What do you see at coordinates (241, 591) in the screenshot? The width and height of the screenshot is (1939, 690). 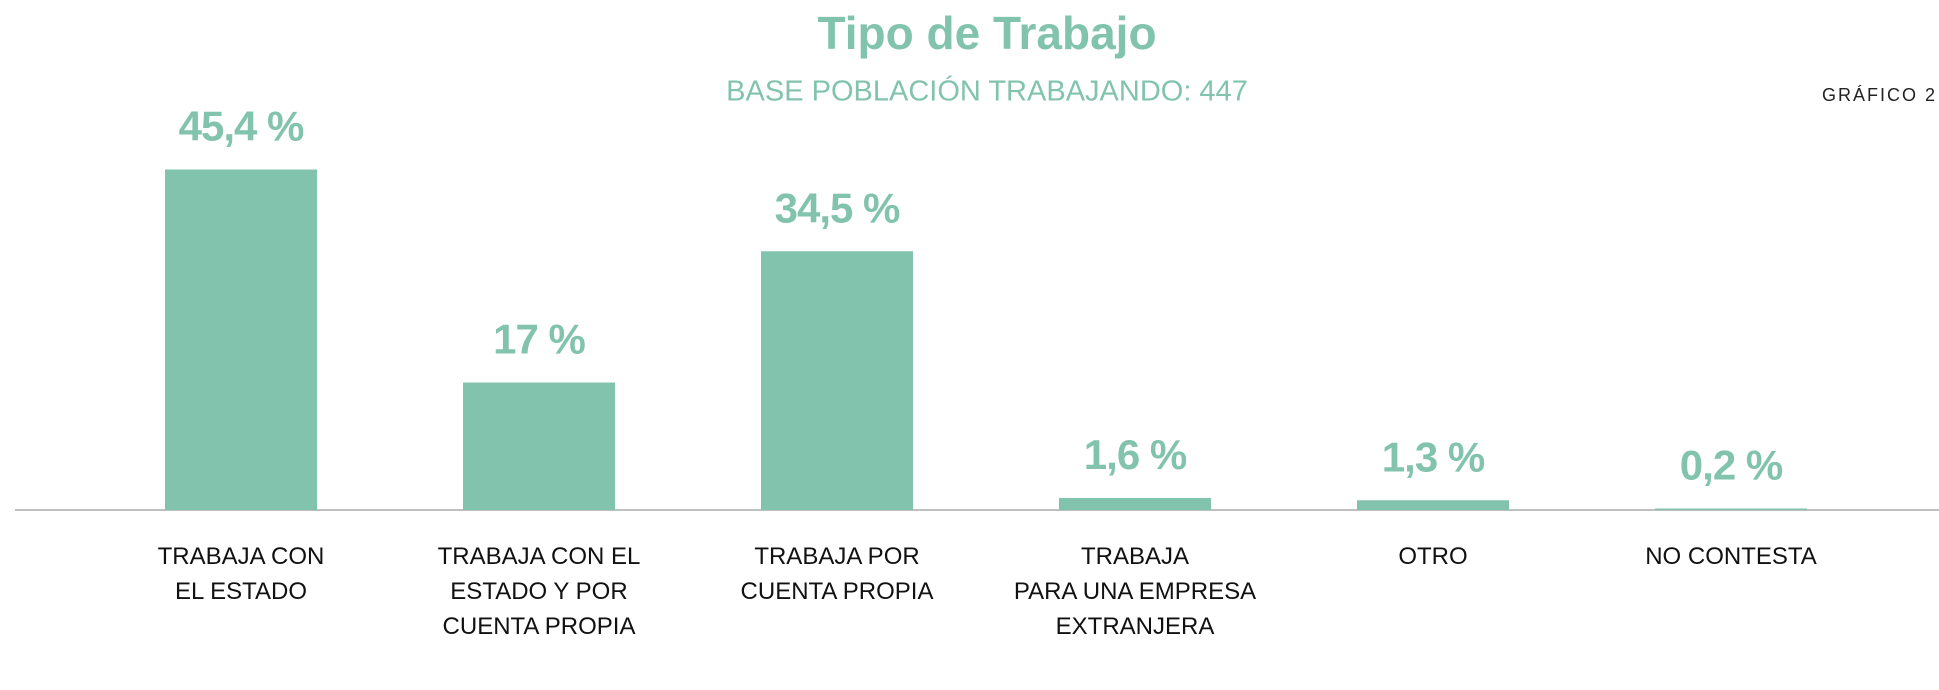 I see `x-tick-label-line: EL ESTADO` at bounding box center [241, 591].